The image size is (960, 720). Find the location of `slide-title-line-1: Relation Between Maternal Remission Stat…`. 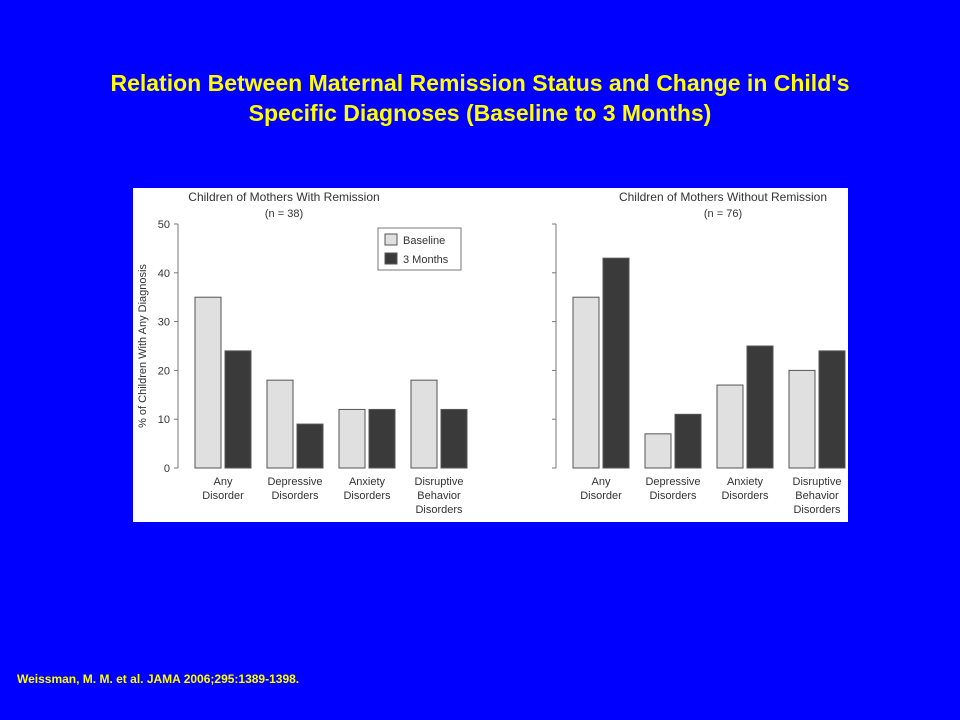

slide-title-line-1: Relation Between Maternal Remission Stat… is located at coordinates (480, 83).